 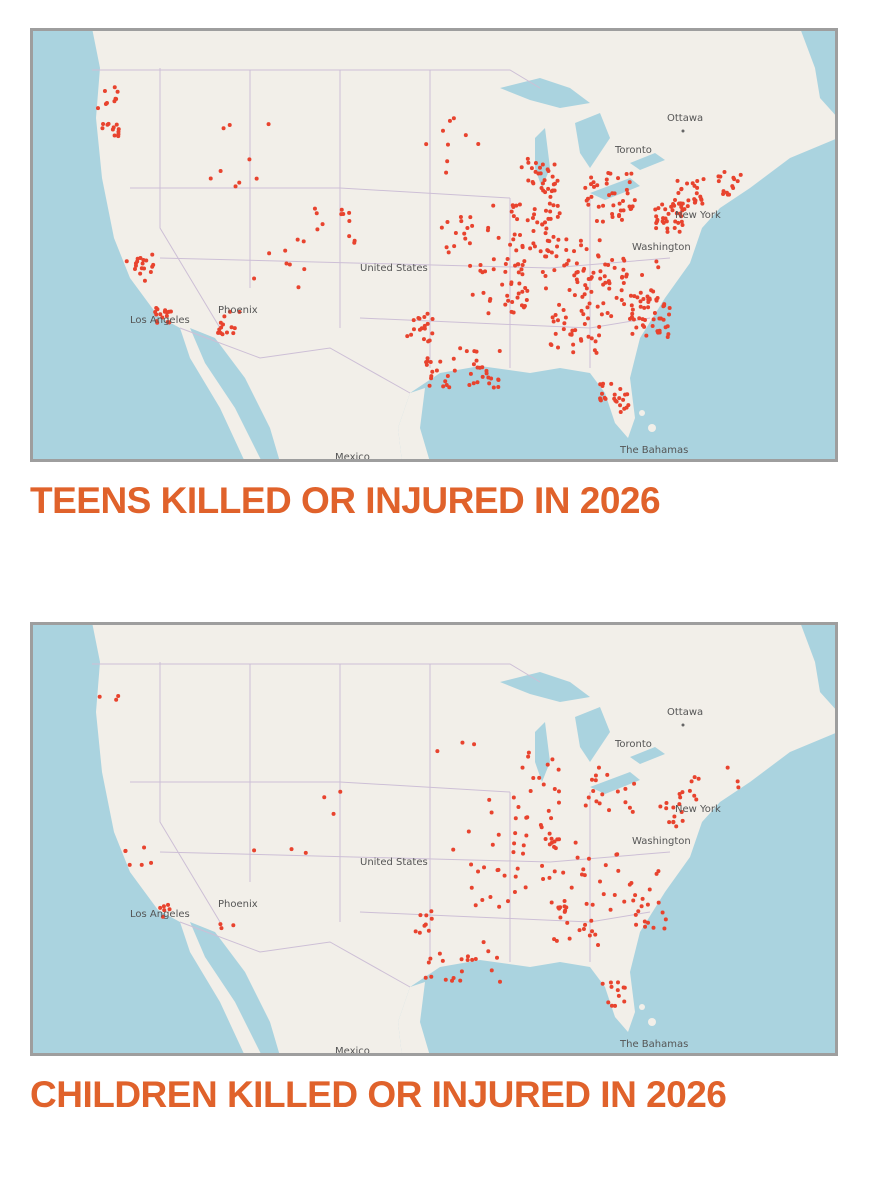 What do you see at coordinates (661, 247) in the screenshot?
I see `place-label: Washington` at bounding box center [661, 247].